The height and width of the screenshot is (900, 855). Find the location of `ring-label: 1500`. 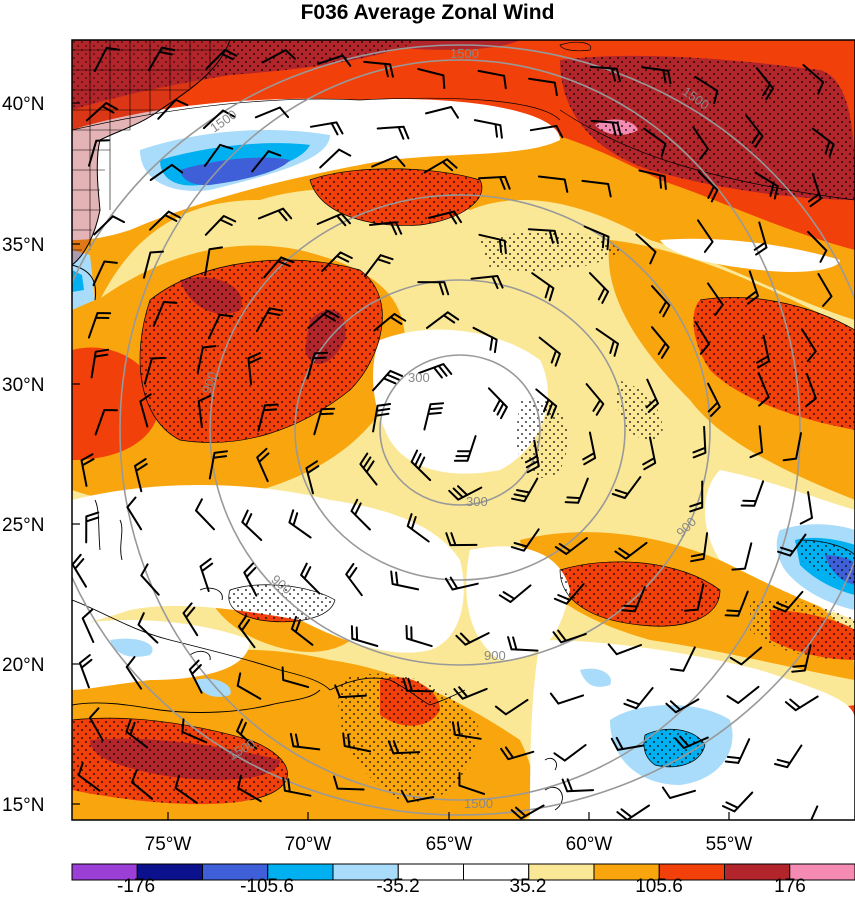

ring-label: 1500 is located at coordinates (464, 53).